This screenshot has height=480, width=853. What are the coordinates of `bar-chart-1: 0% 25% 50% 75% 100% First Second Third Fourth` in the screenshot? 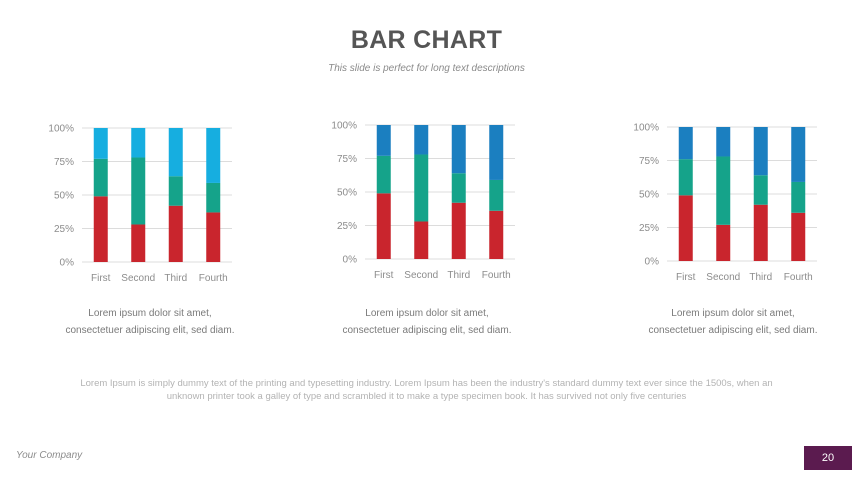 It's located at (150, 207).